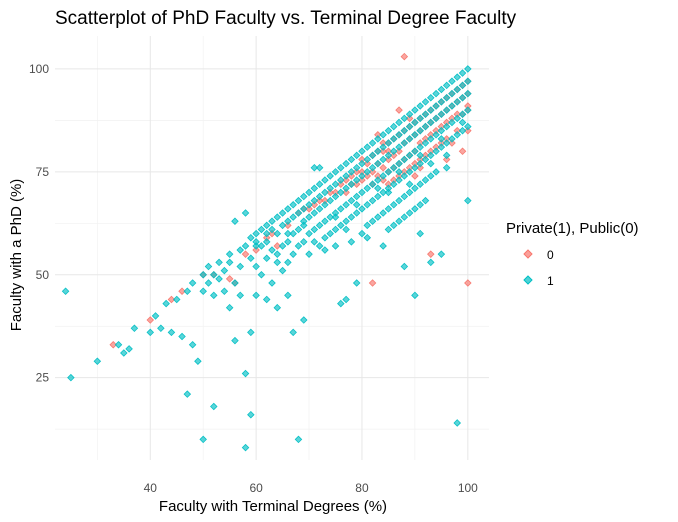 The image size is (678, 522). What do you see at coordinates (43, 275) in the screenshot?
I see `y-tick-label: 50` at bounding box center [43, 275].